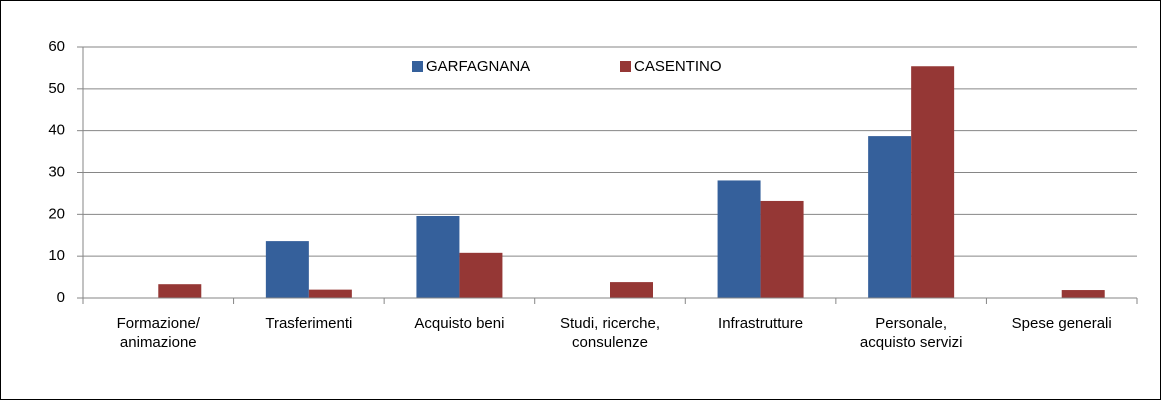 This screenshot has width=1161, height=400. What do you see at coordinates (678, 66) in the screenshot?
I see `legend-label: CASENTINO` at bounding box center [678, 66].